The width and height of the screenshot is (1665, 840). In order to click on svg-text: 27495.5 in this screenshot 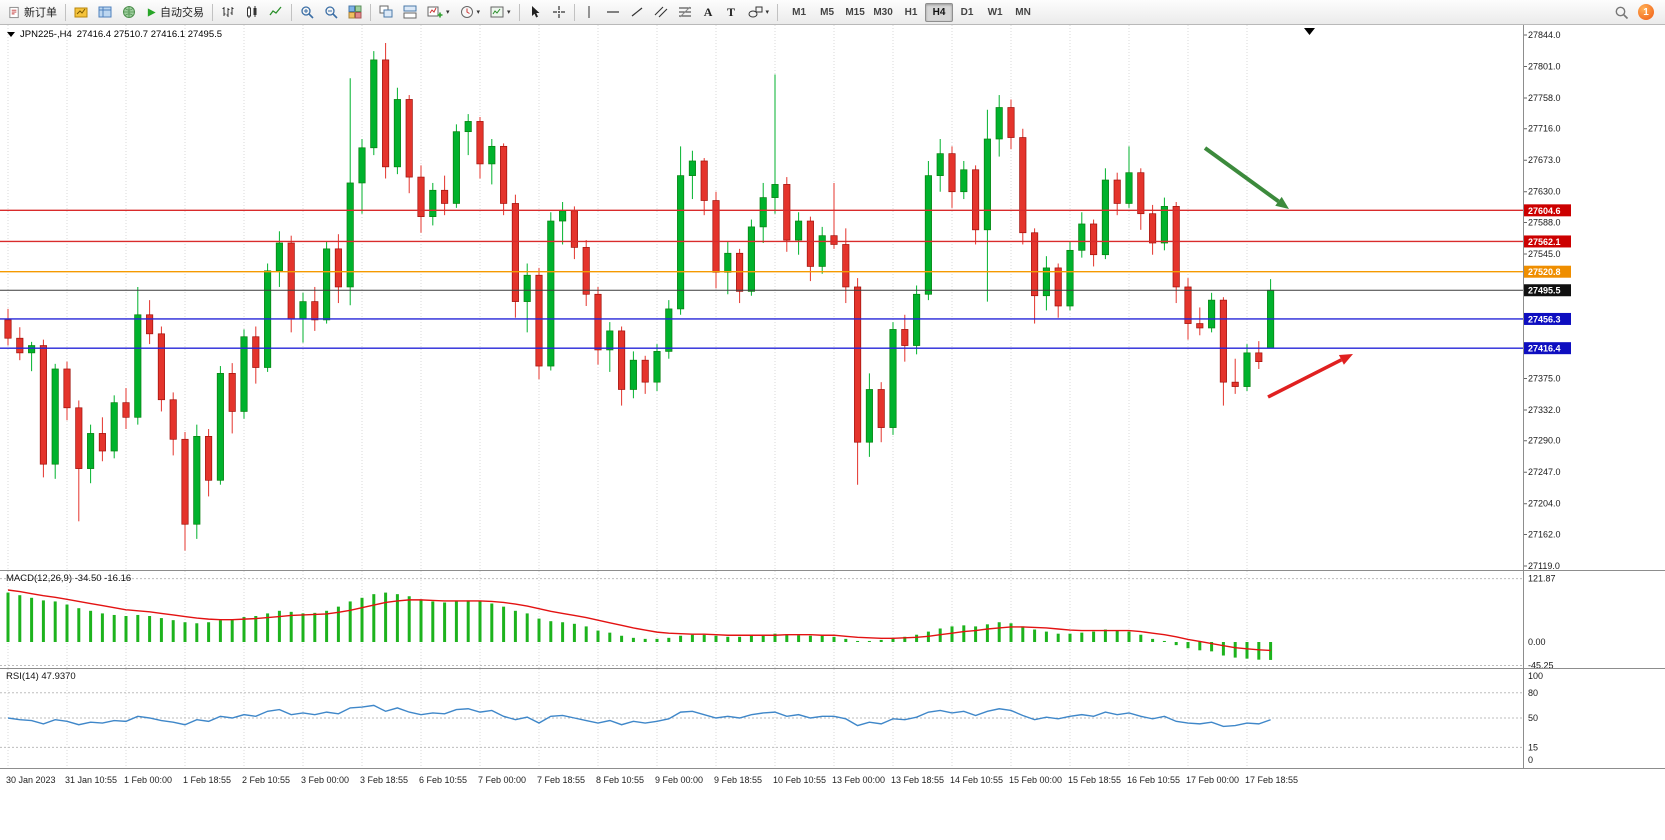, I will do `click(1544, 291)`.